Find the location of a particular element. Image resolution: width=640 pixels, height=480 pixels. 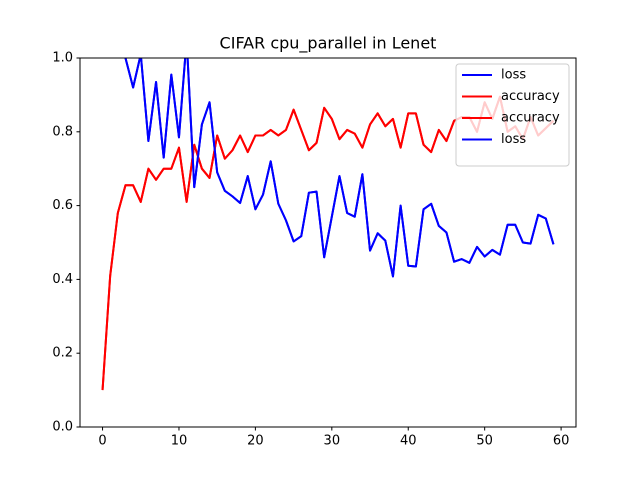

x-tick-label: 20 is located at coordinates (255, 441).